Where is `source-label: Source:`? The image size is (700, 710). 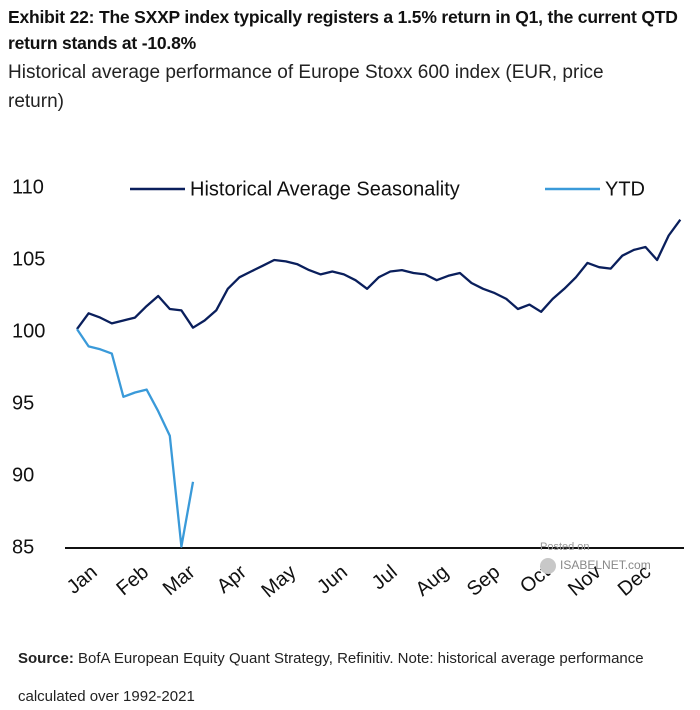
source-label: Source: is located at coordinates (46, 658).